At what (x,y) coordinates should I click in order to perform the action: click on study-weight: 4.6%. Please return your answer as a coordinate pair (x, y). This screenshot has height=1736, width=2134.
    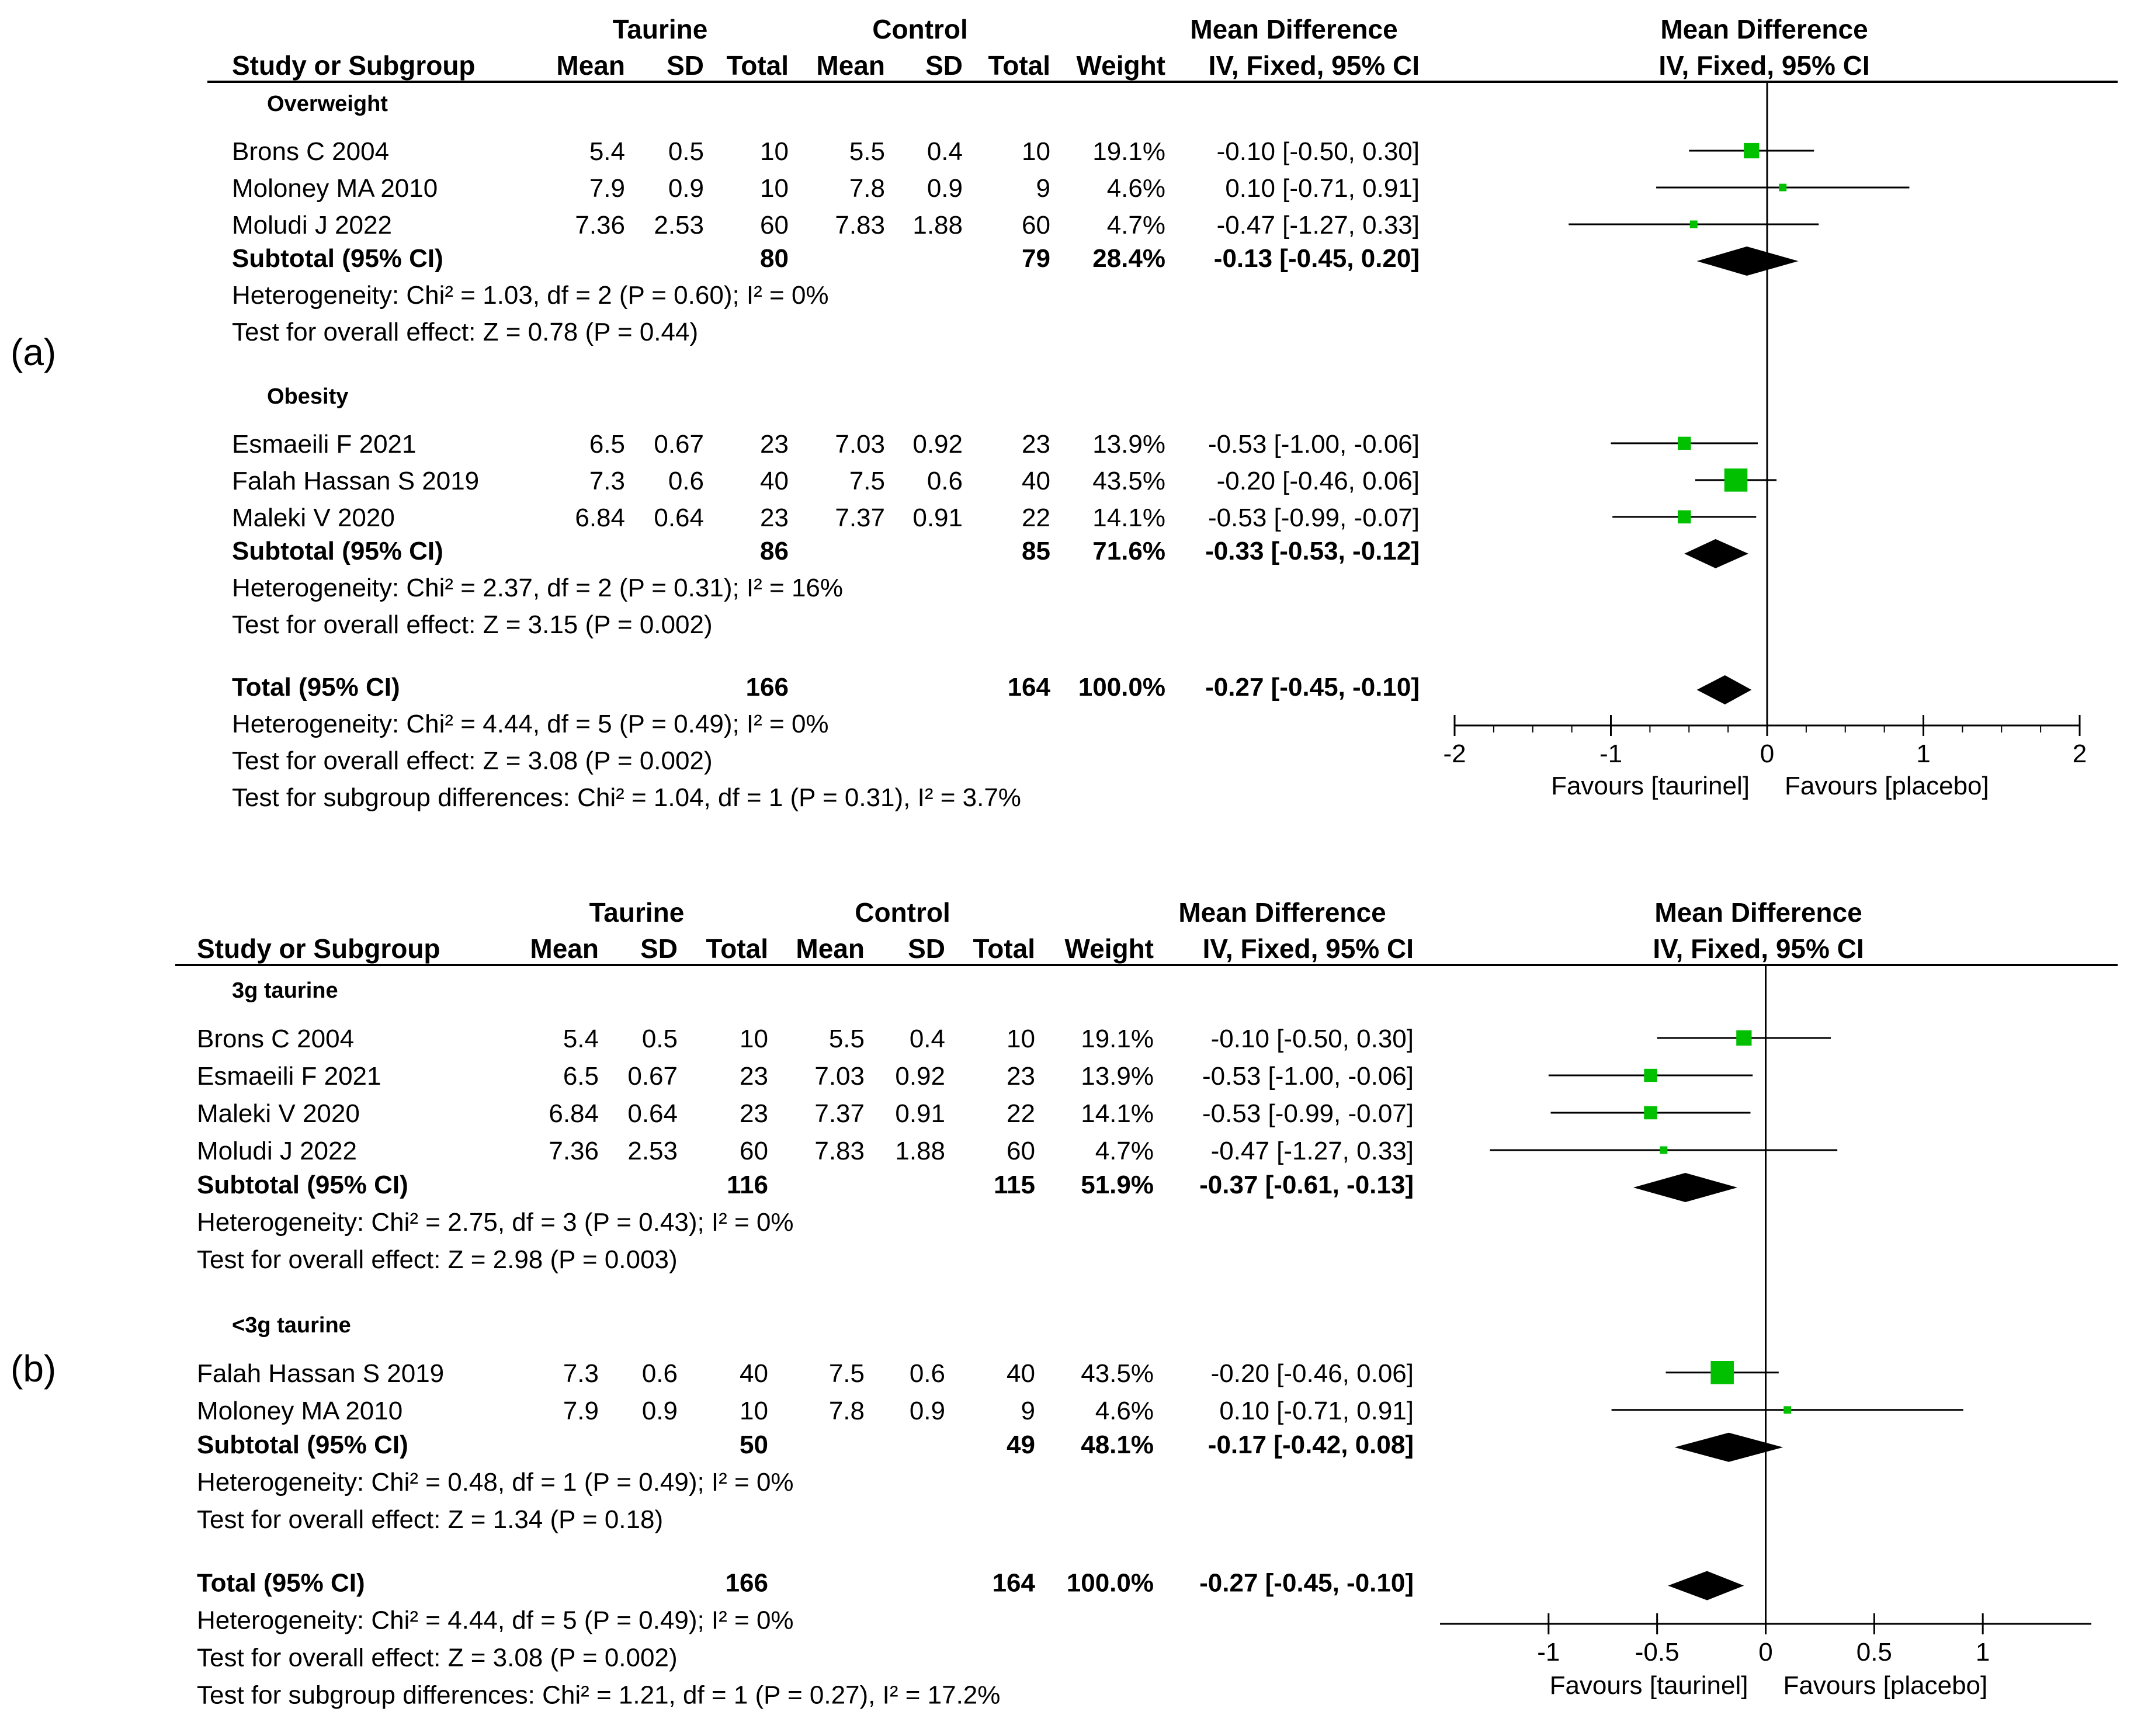
    Looking at the image, I should click on (1136, 188).